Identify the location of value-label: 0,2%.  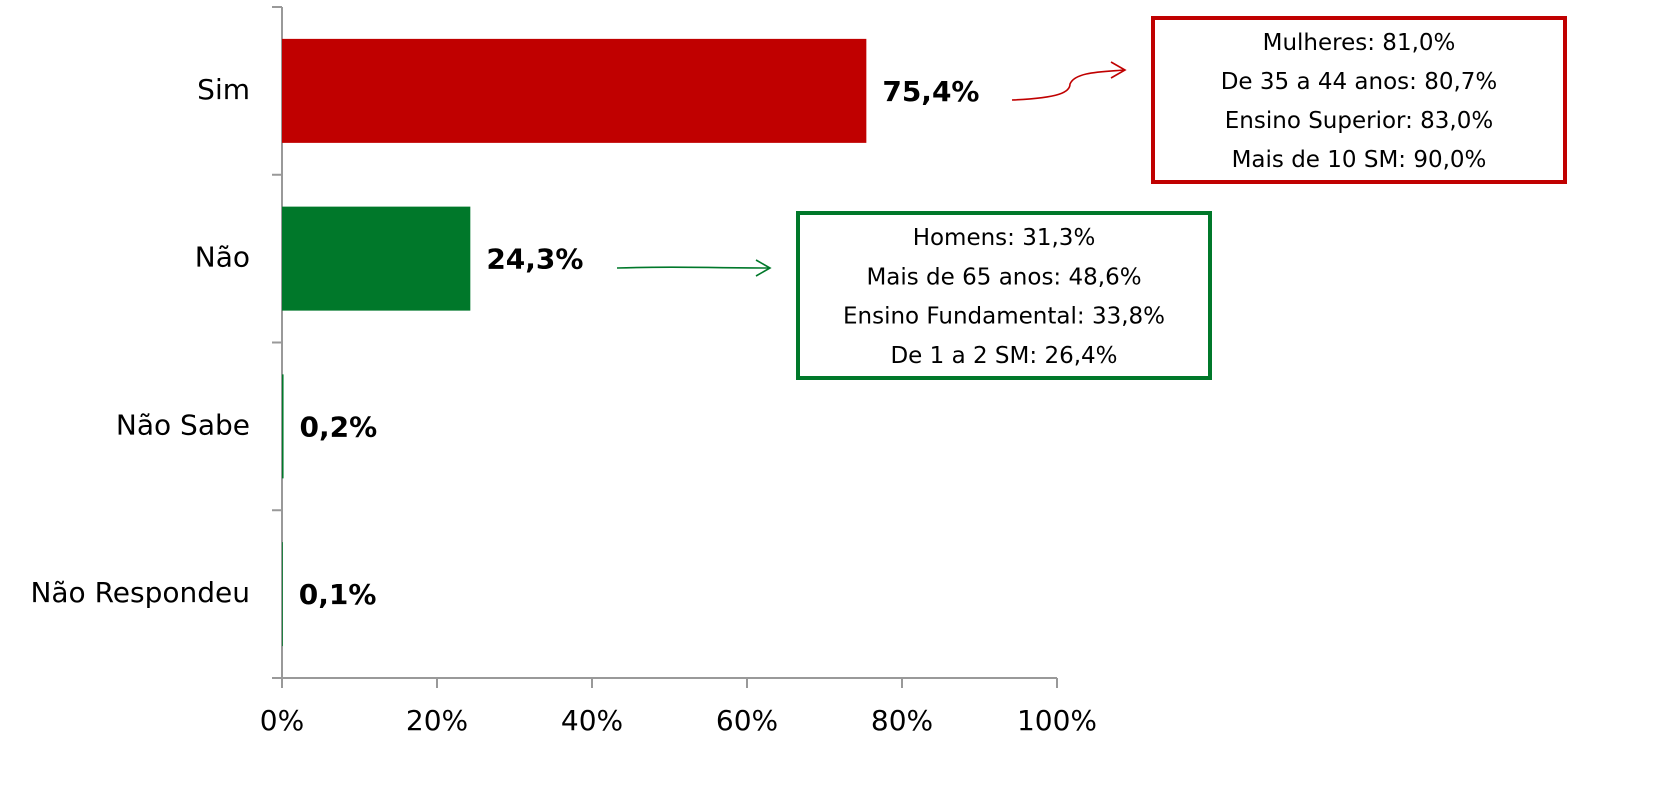
(339, 426).